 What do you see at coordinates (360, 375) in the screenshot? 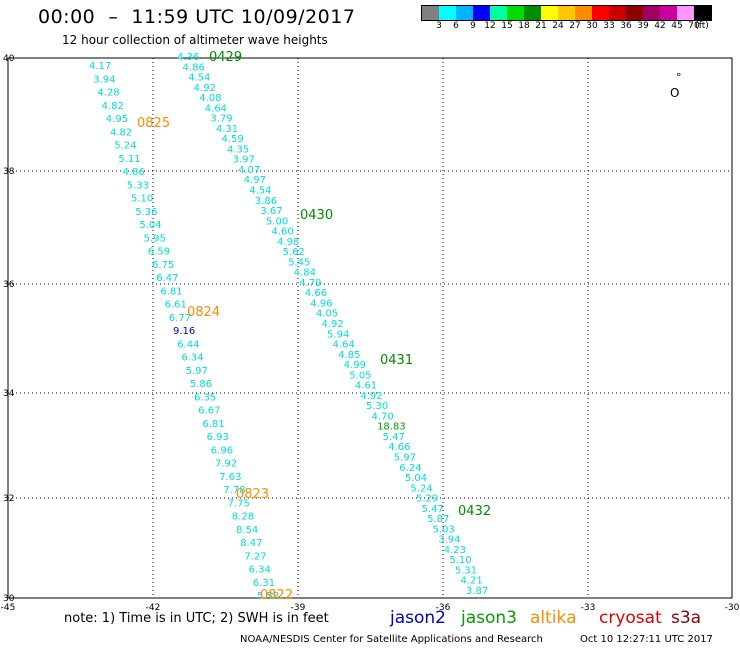
I see `wave-height-value: 5.05` at bounding box center [360, 375].